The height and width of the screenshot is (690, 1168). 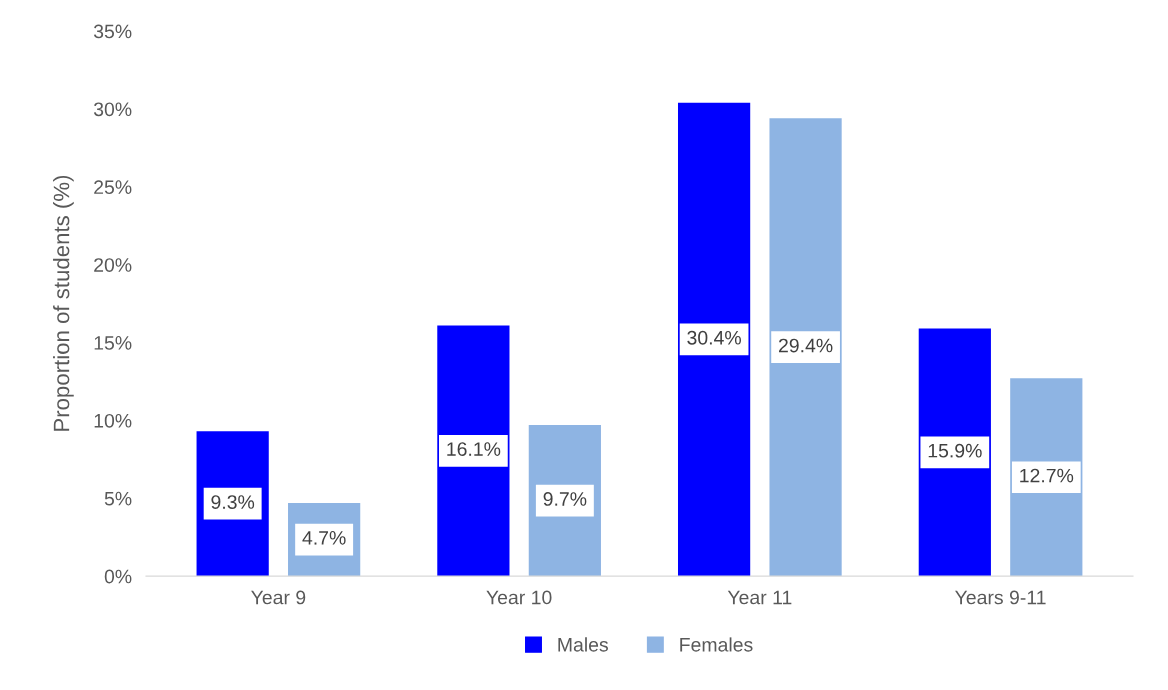 What do you see at coordinates (112, 31) in the screenshot?
I see `y-tick-label: 35%` at bounding box center [112, 31].